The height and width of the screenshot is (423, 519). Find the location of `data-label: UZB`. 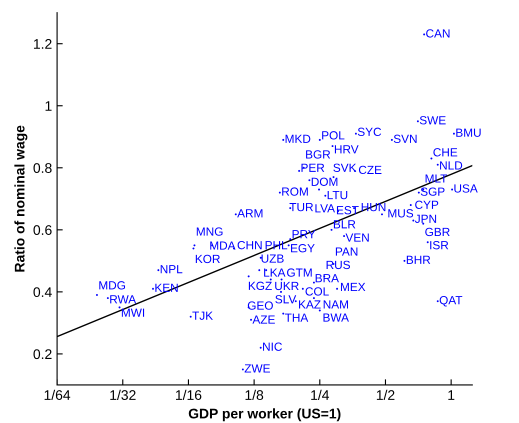

data-label: UZB is located at coordinates (273, 258).